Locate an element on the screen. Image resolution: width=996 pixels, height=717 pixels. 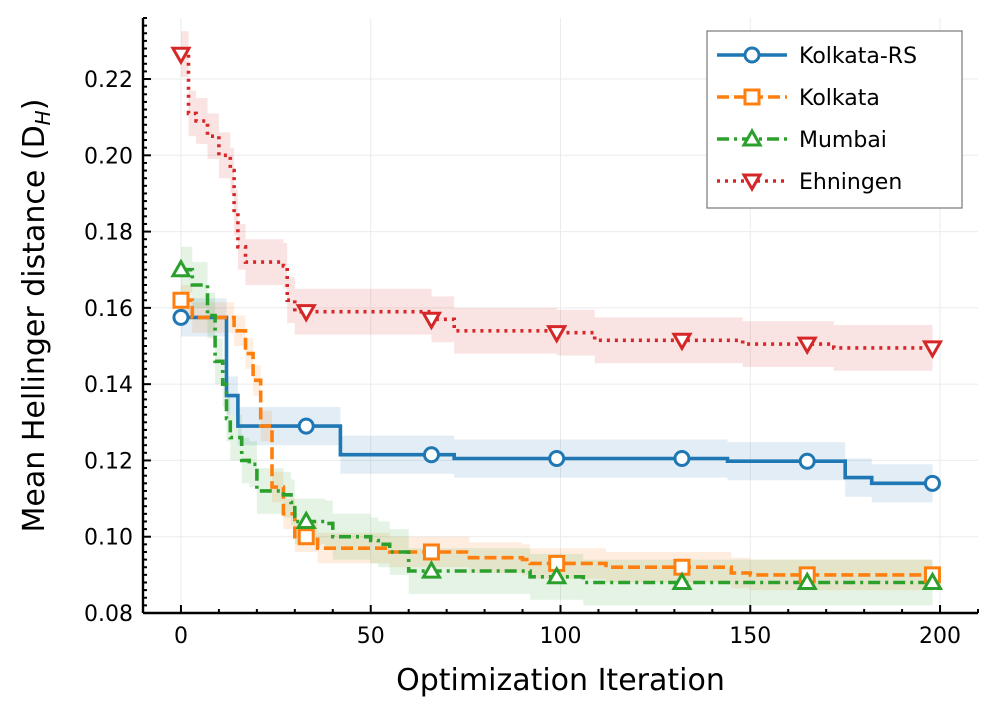
y-axis-title: Mean Hellinger distance (DH) is located at coordinates (36, 316).